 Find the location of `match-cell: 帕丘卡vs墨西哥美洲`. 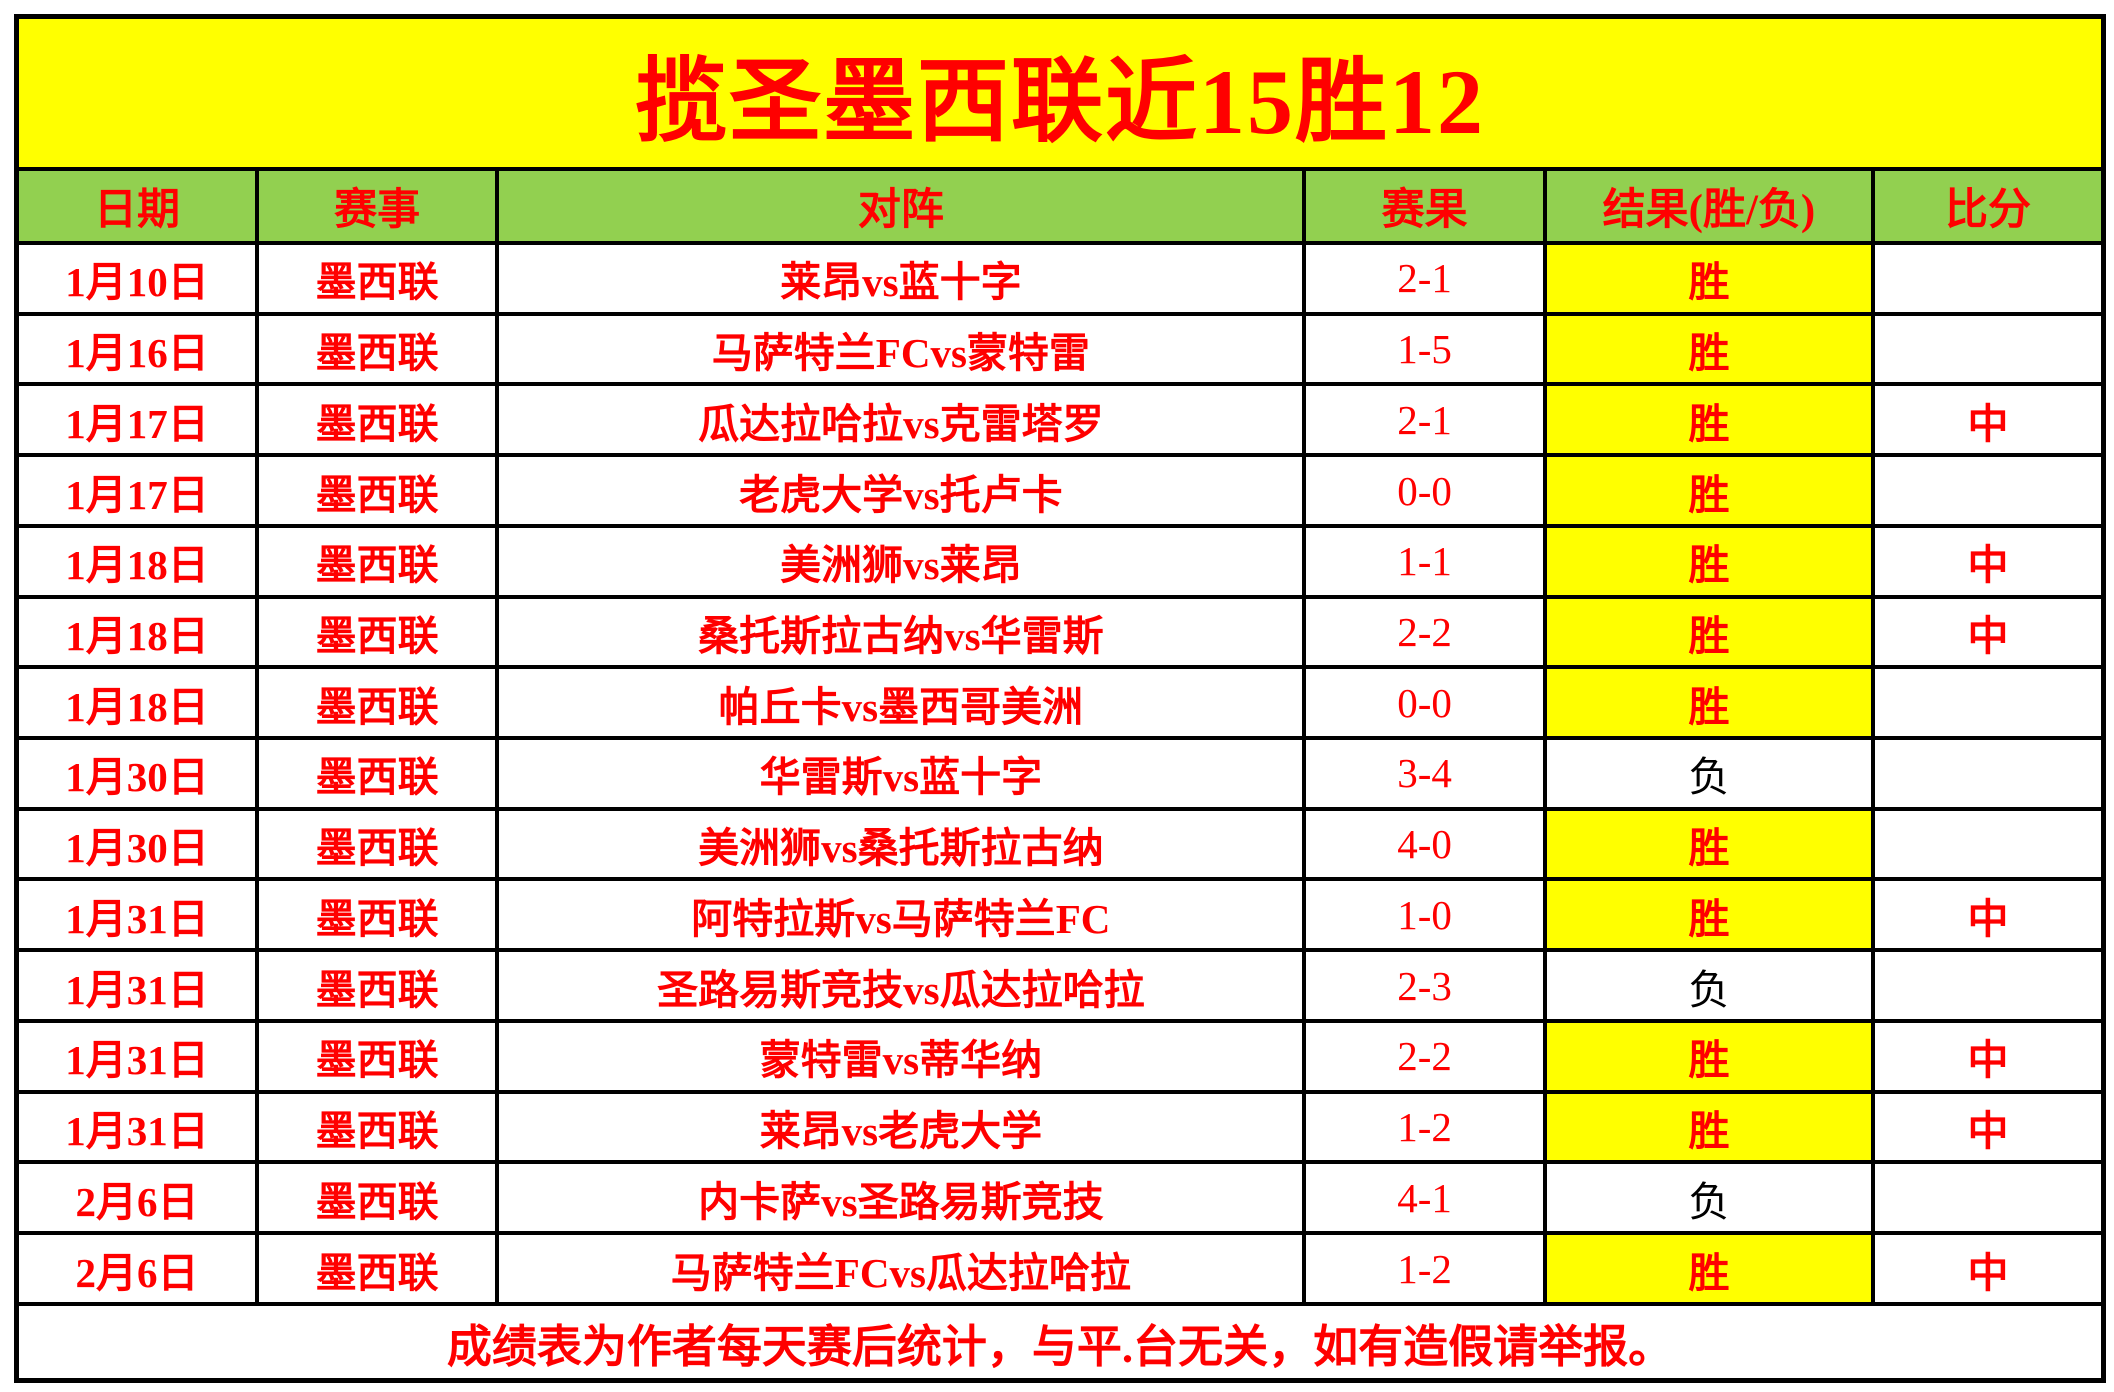

match-cell: 帕丘卡vs墨西哥美洲 is located at coordinates (901, 703).